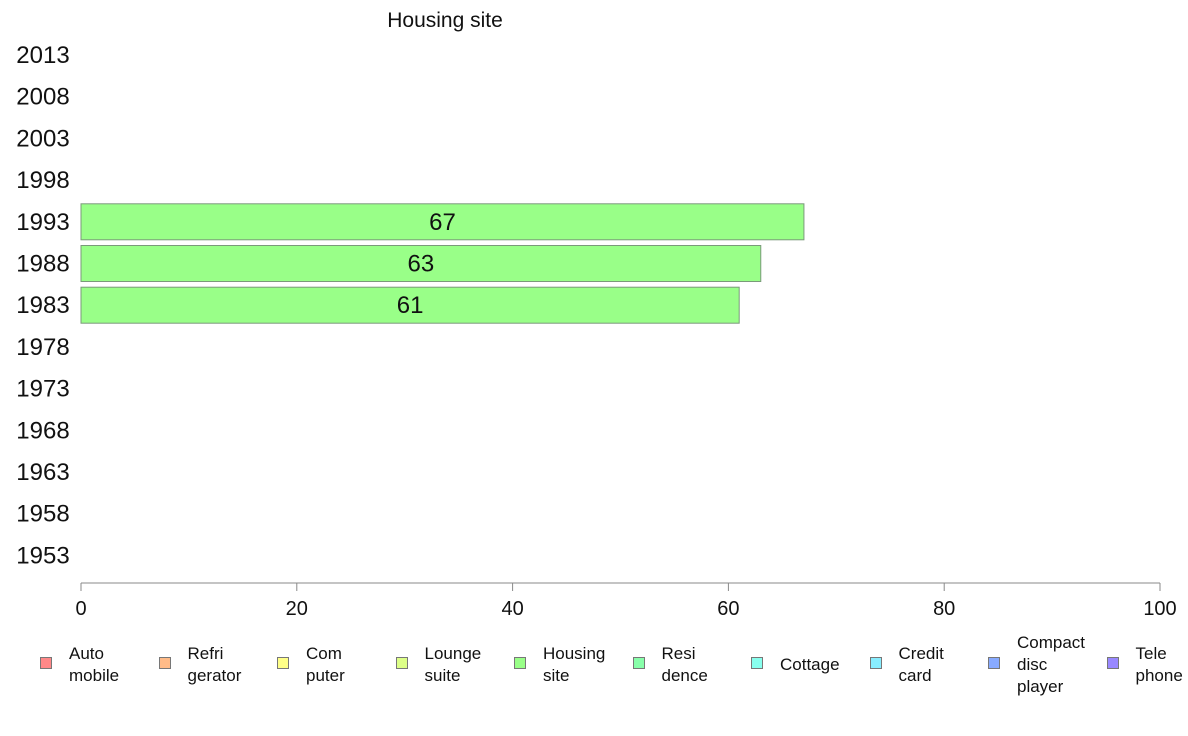 The width and height of the screenshot is (1188, 736). What do you see at coordinates (214, 664) in the screenshot?
I see `legend-label: Refri gerator` at bounding box center [214, 664].